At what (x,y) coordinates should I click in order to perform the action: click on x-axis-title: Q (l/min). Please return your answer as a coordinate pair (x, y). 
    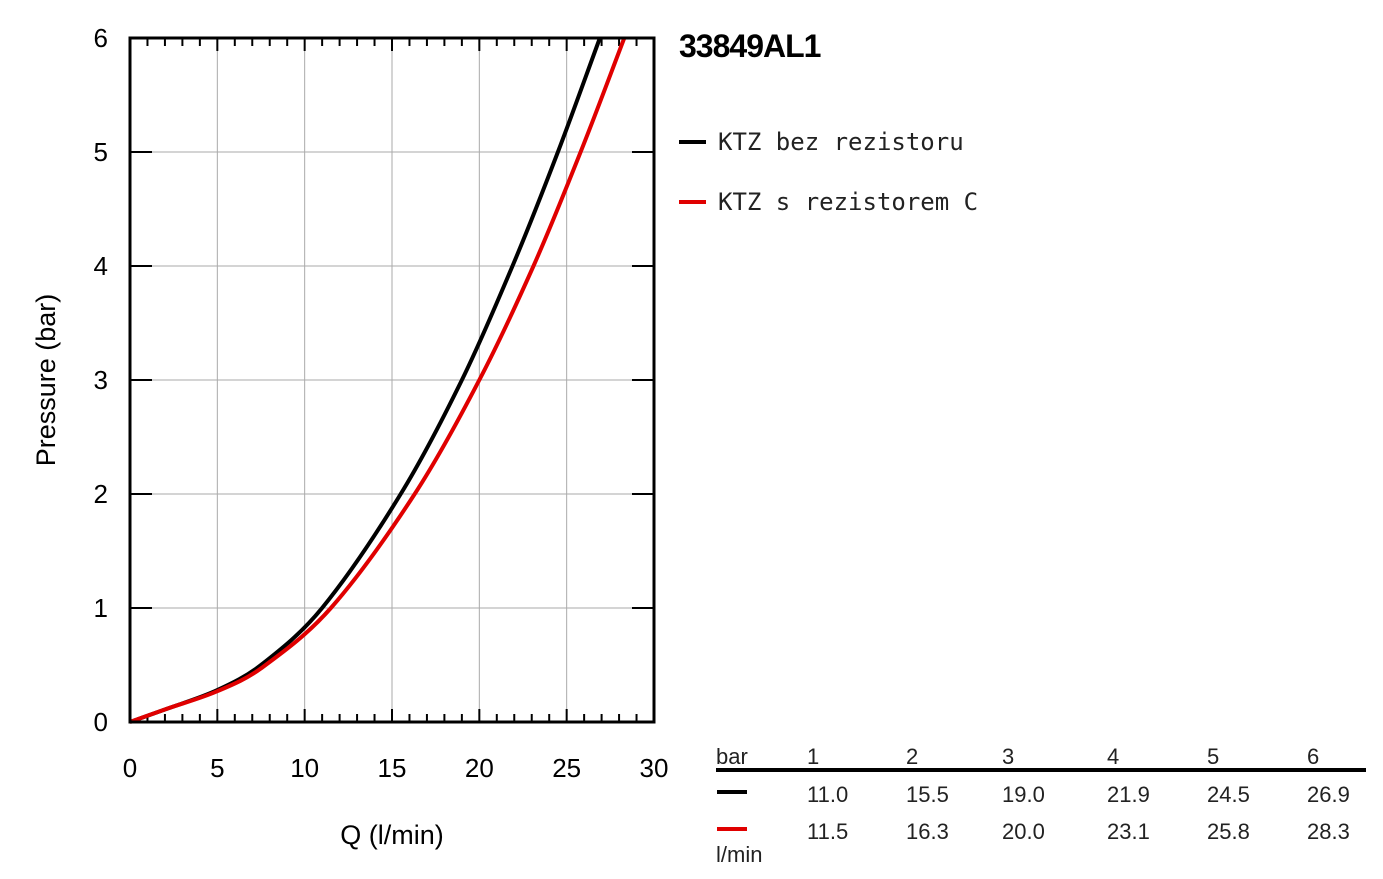
    Looking at the image, I should click on (392, 835).